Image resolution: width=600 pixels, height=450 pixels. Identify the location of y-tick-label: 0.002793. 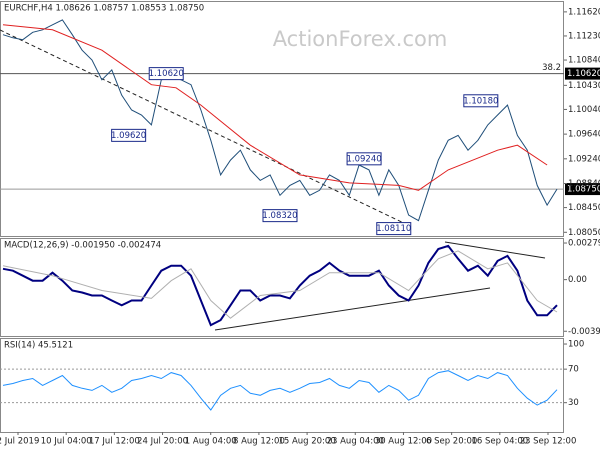
(584, 244).